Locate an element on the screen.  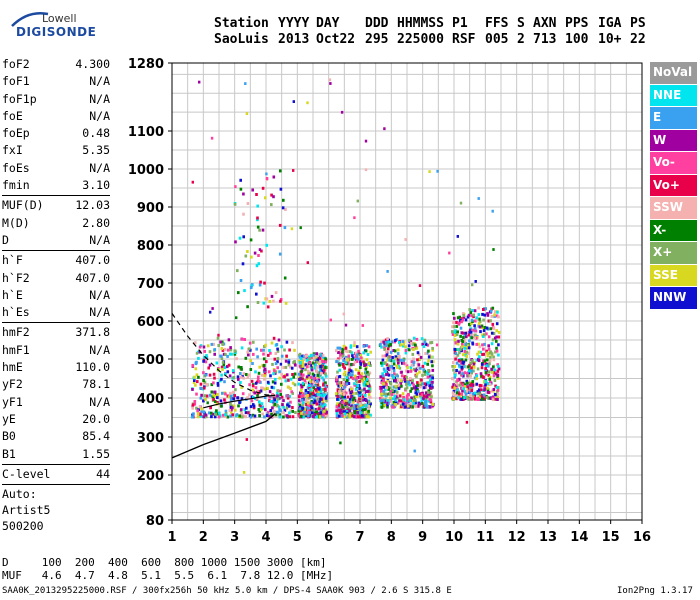
header-value-hhmmss: 225000 is located at coordinates (420, 39).